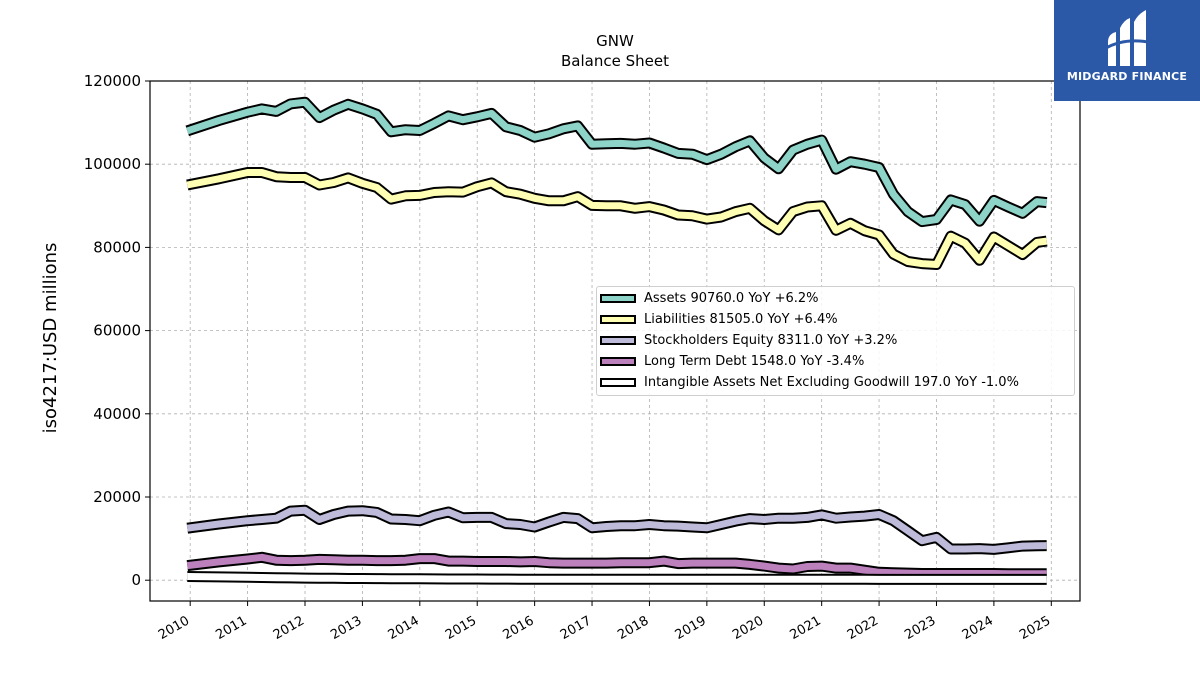 The width and height of the screenshot is (1200, 675). What do you see at coordinates (978, 628) in the screenshot?
I see `x-tick-label: 2024` at bounding box center [978, 628].